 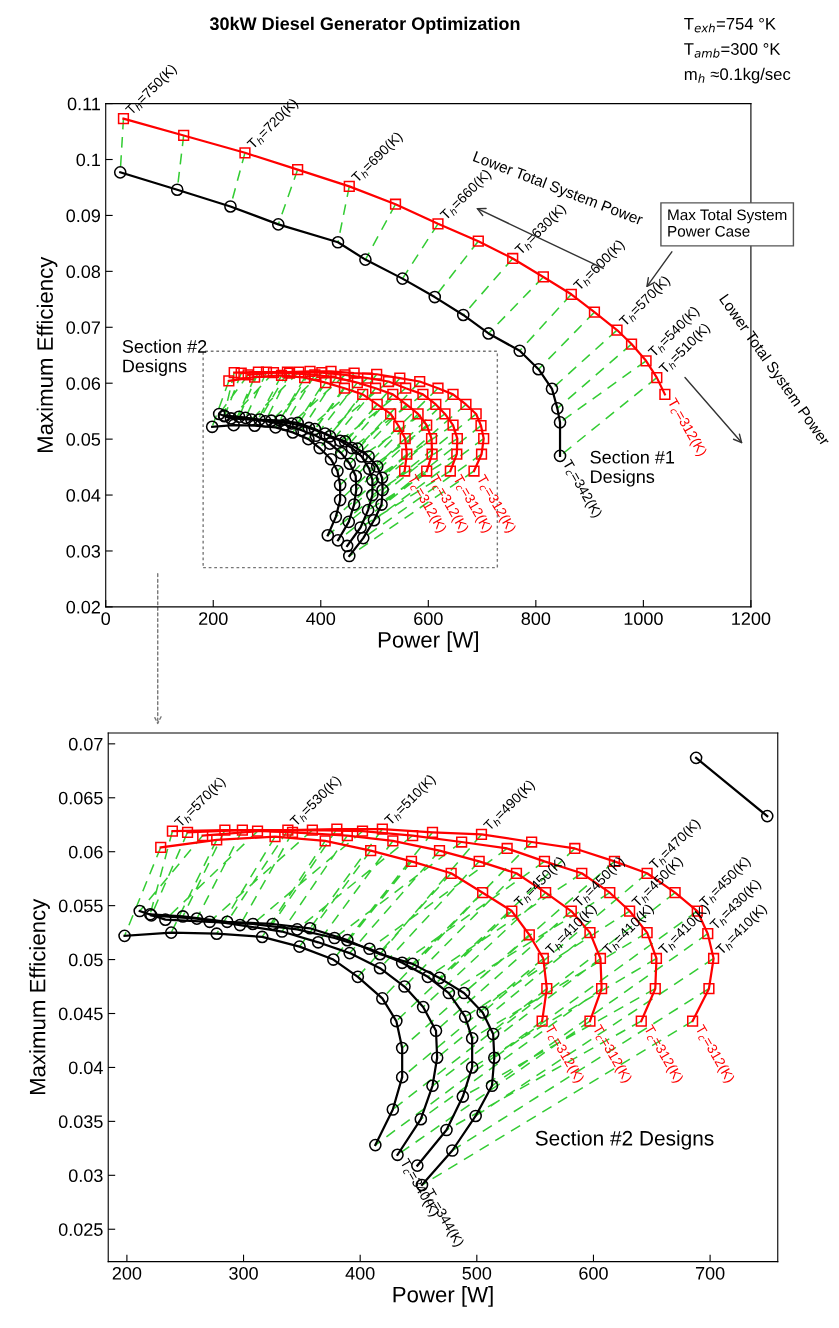 I want to click on x-tick-label: 1000, so click(x=643, y=619).